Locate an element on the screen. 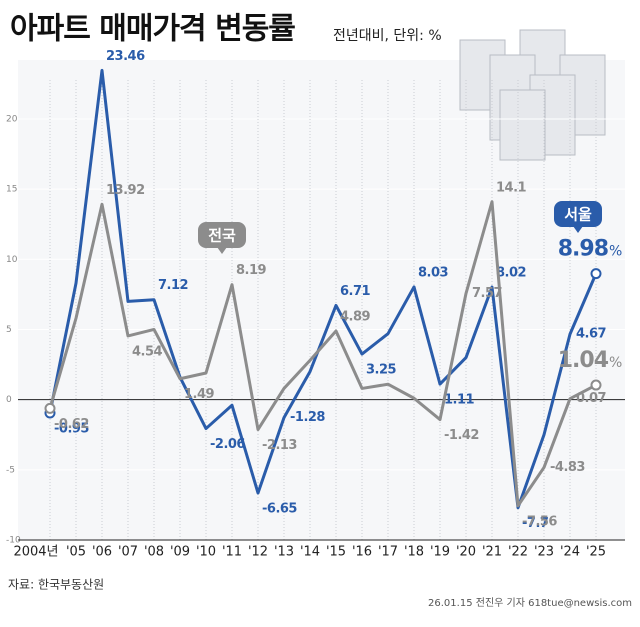 The image size is (640, 627). y-tick-label: 5 is located at coordinates (9, 330).